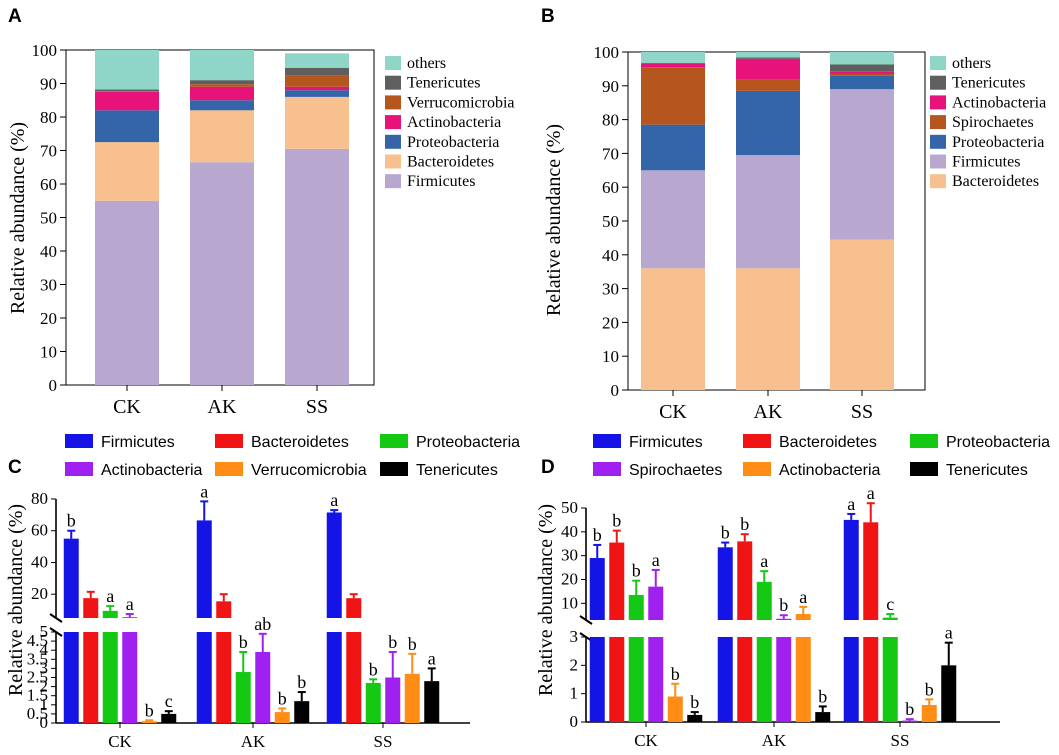 The width and height of the screenshot is (1059, 755). Describe the element at coordinates (574, 664) in the screenshot. I see `y-tick-label: 2` at that location.